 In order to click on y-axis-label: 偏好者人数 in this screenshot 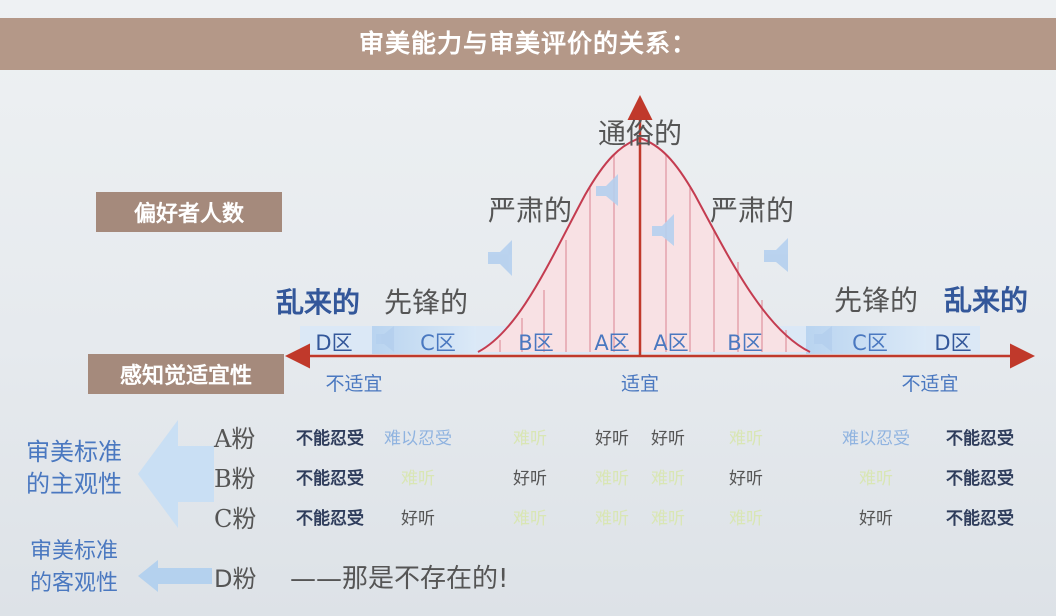, I will do `click(189, 212)`.